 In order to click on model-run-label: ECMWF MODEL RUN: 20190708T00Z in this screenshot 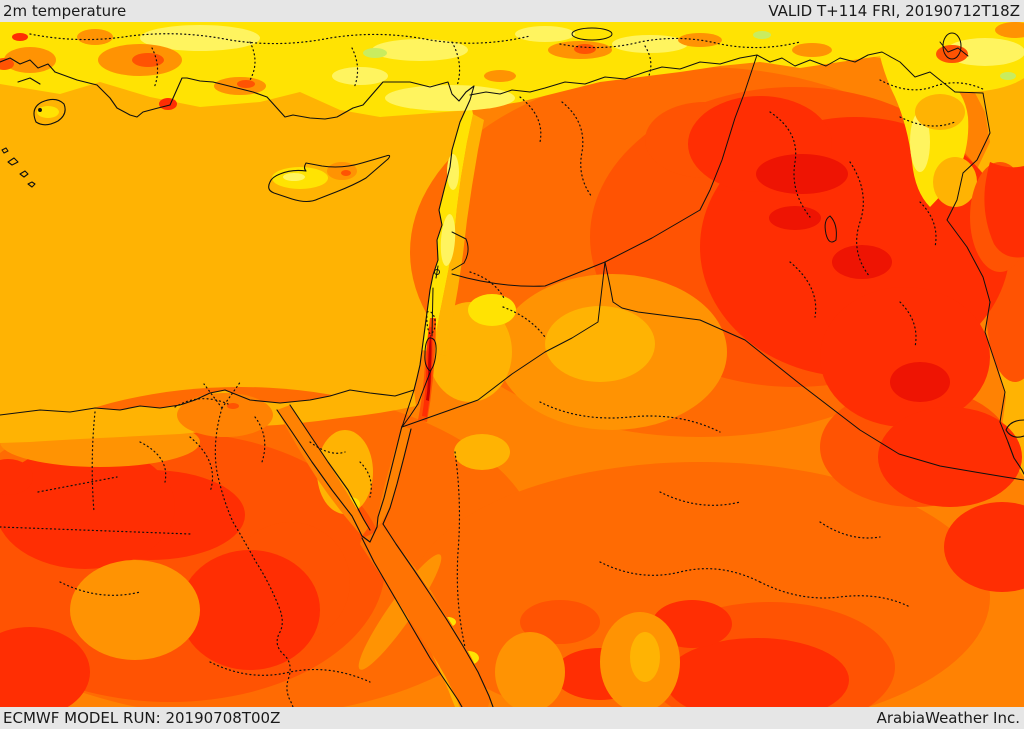, I will do `click(142, 718)`.